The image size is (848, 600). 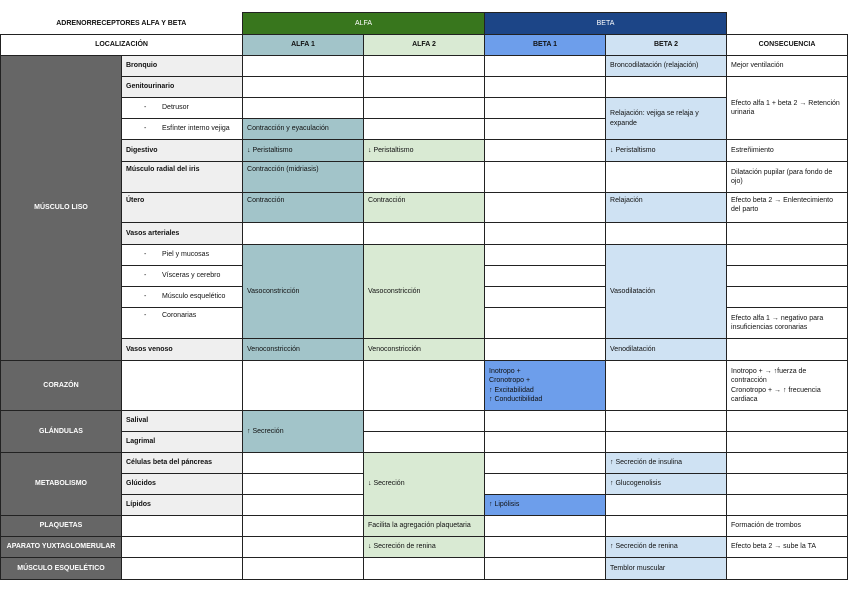 I want to click on consequence-cell: Mejor ventilación, so click(x=787, y=66).